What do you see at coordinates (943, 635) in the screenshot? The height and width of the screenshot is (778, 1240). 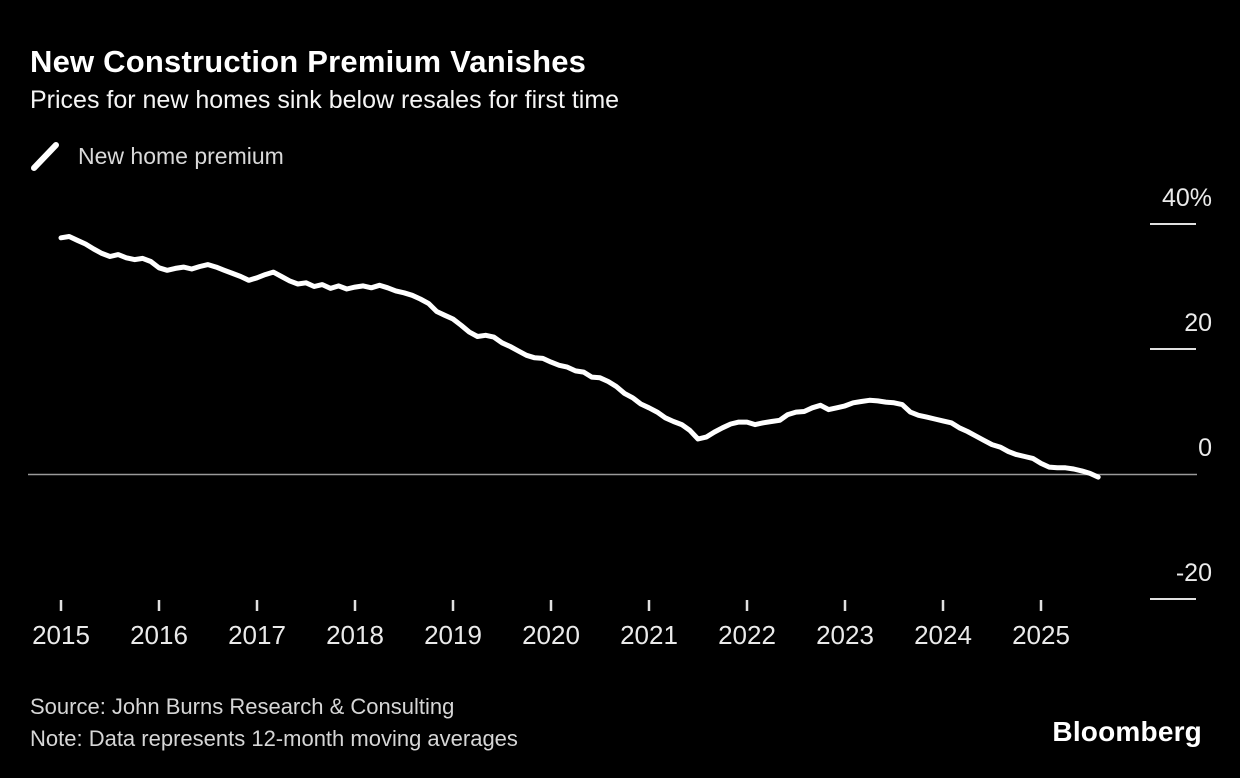 I see `x-axis-label-2024: 2024` at bounding box center [943, 635].